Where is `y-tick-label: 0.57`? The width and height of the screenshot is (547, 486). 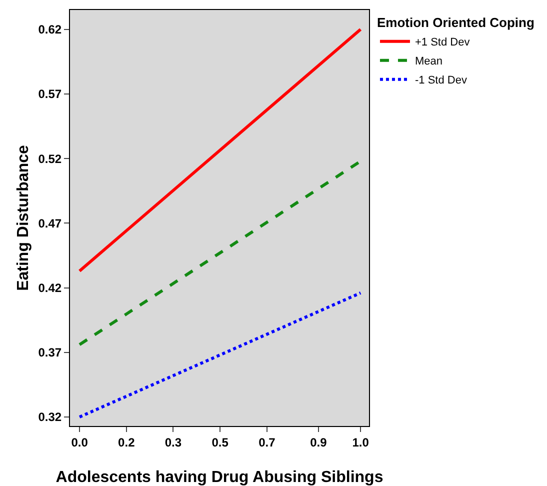
y-tick-label: 0.57 is located at coordinates (50, 94).